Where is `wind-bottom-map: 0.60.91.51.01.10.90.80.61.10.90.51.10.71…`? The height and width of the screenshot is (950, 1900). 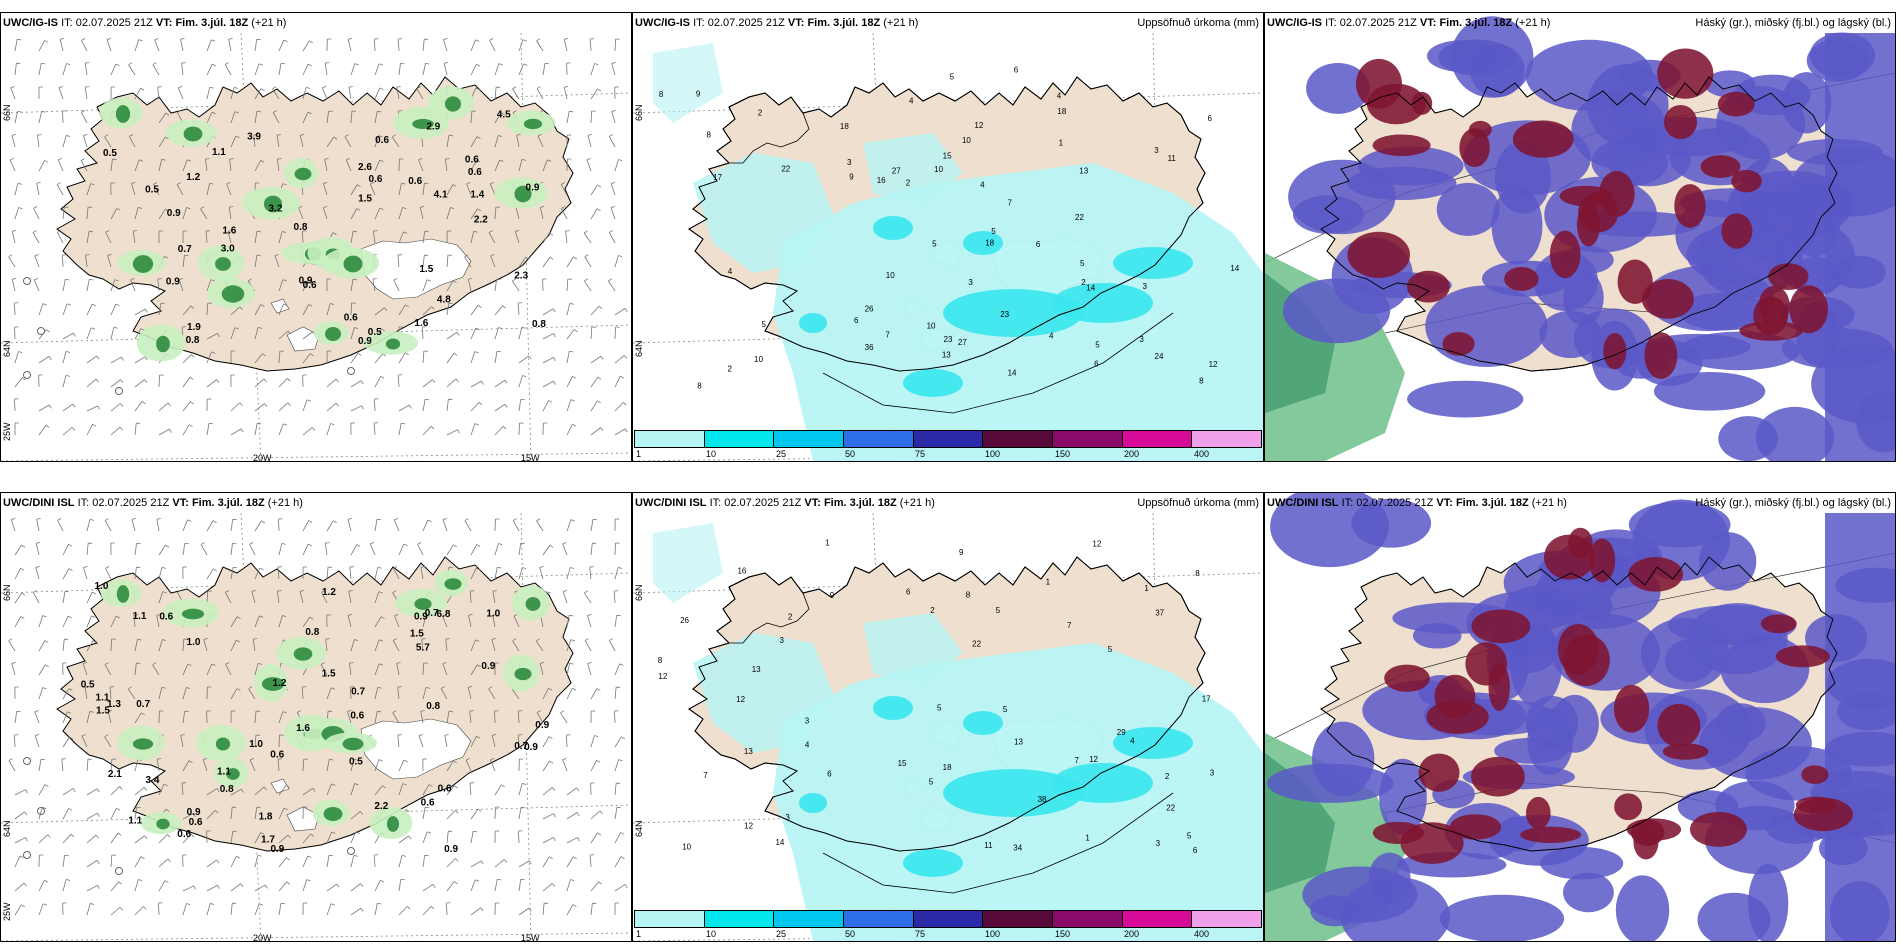
wind-bottom-map: 0.60.91.51.01.10.90.80.61.10.90.51.10.71… is located at coordinates (316, 726).